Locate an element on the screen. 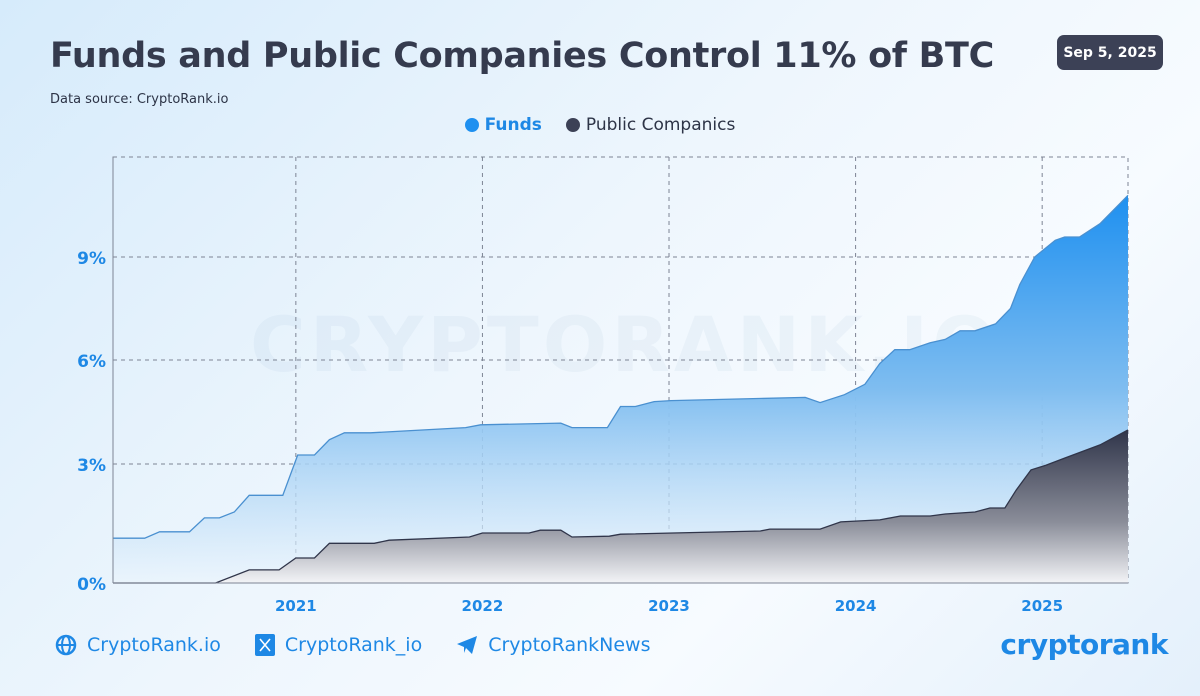 The height and width of the screenshot is (696, 1200). legend-label: Funds is located at coordinates (513, 125).